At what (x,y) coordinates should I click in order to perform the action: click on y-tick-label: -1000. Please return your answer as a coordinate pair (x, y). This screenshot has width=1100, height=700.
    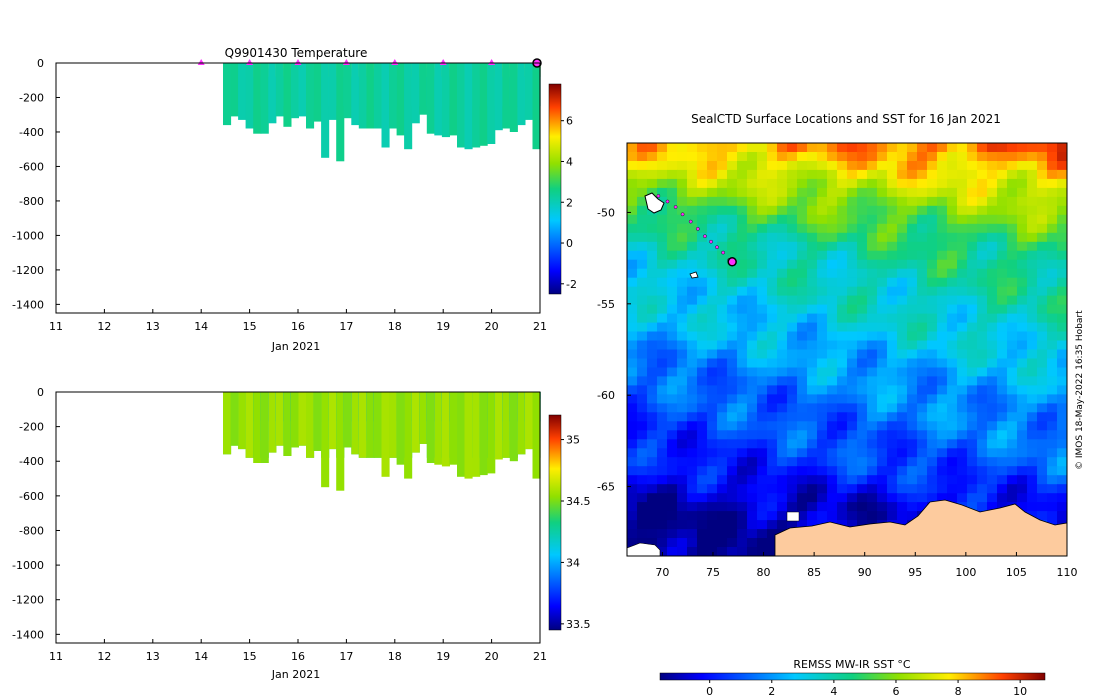
    Looking at the image, I should click on (28, 235).